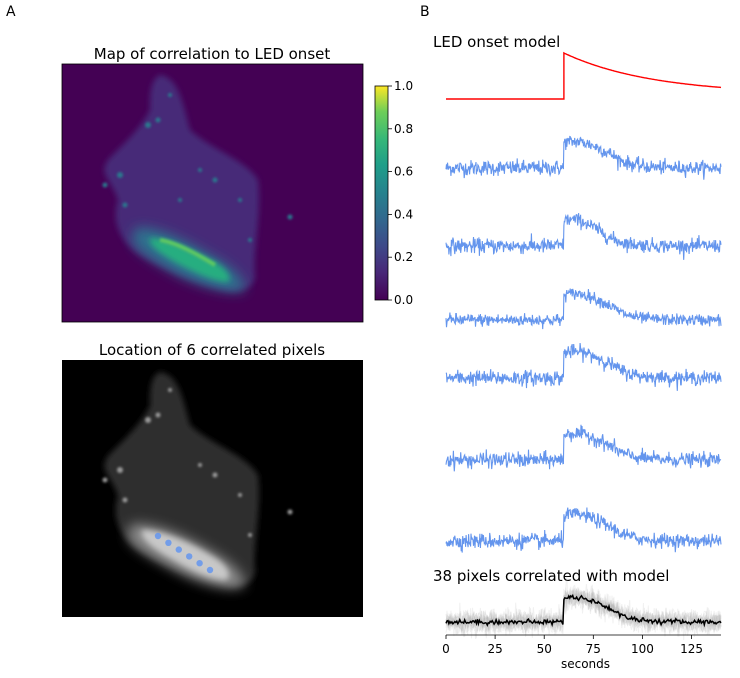 This screenshot has height=678, width=740. What do you see at coordinates (551, 576) in the screenshot?
I see `mean-trace-title: 38 pixels correlated with model` at bounding box center [551, 576].